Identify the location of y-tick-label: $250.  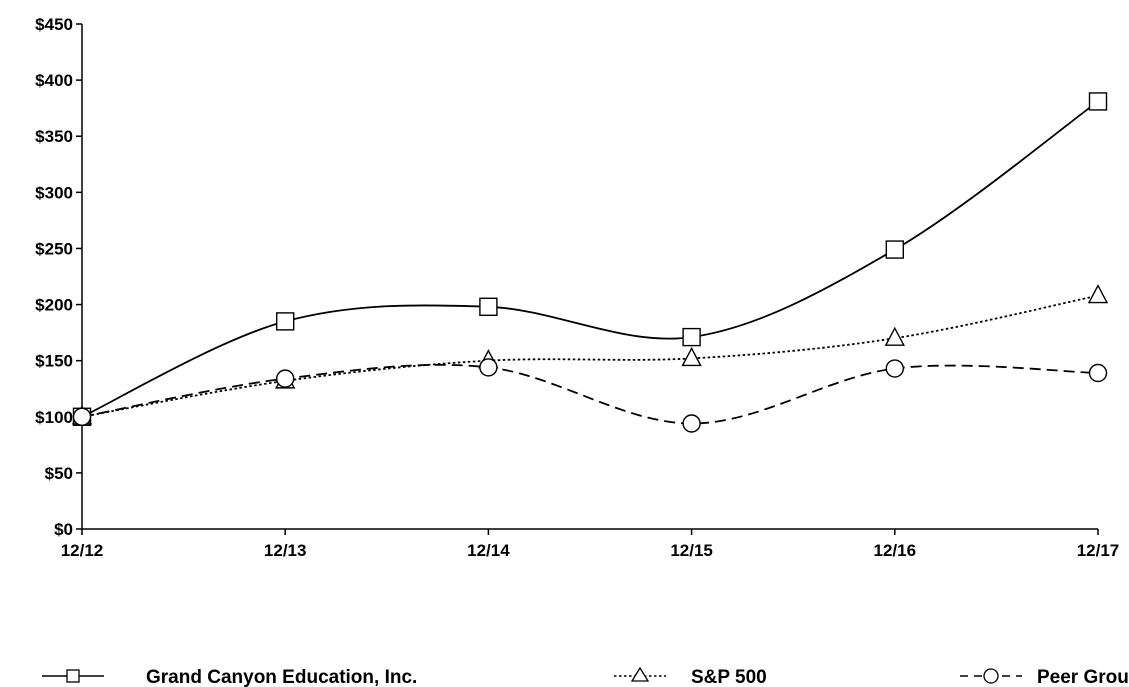
(54, 248).